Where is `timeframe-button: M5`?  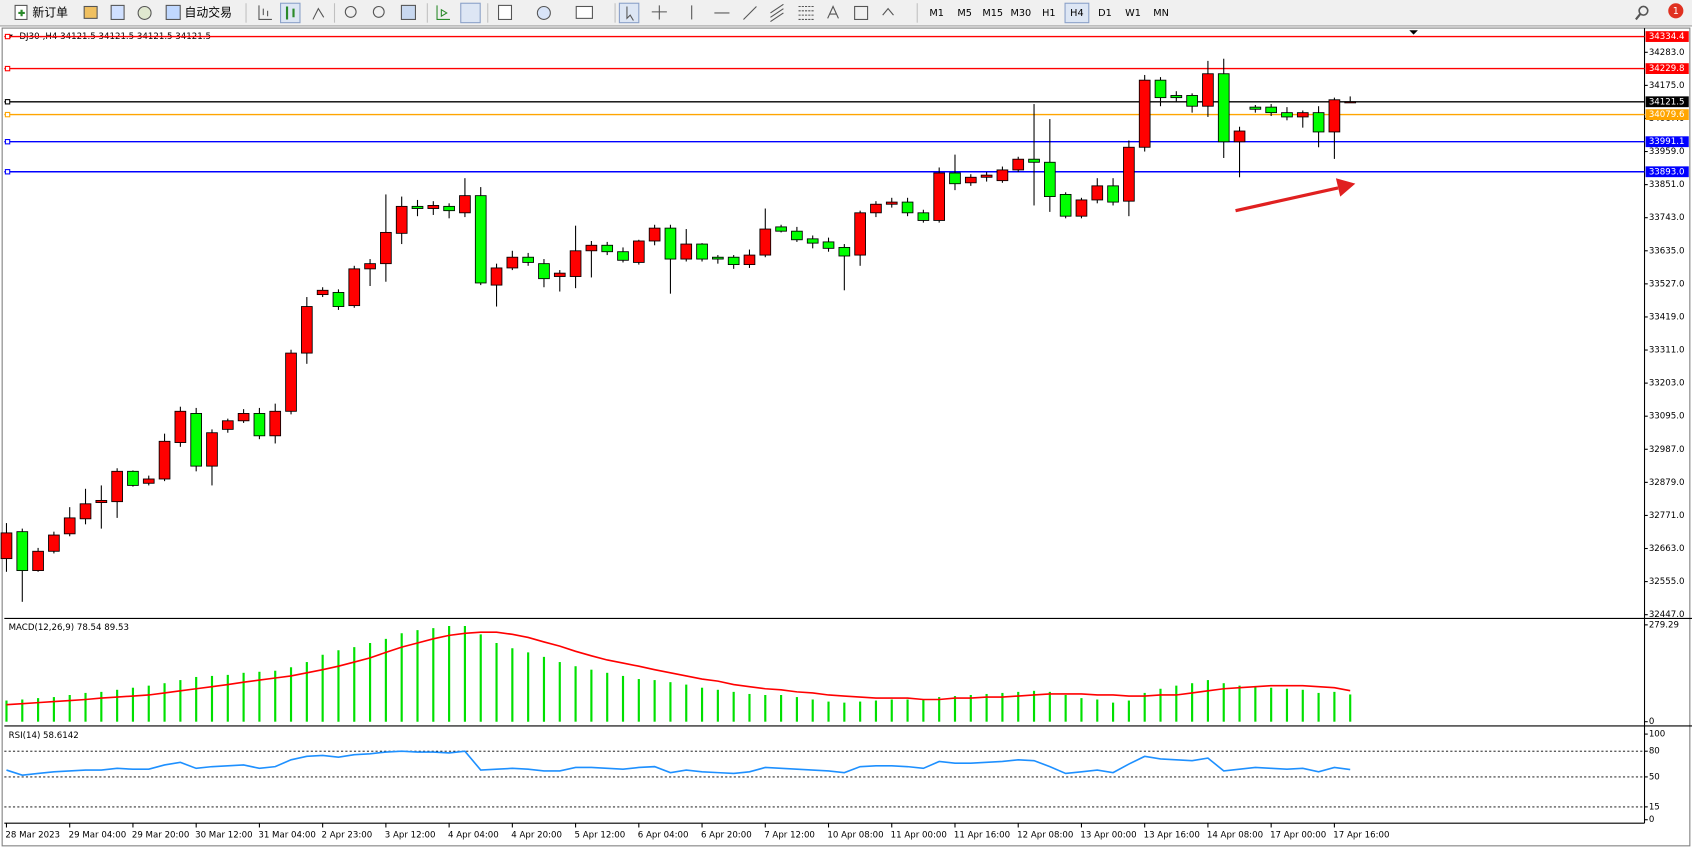
timeframe-button: M5 is located at coordinates (964, 13).